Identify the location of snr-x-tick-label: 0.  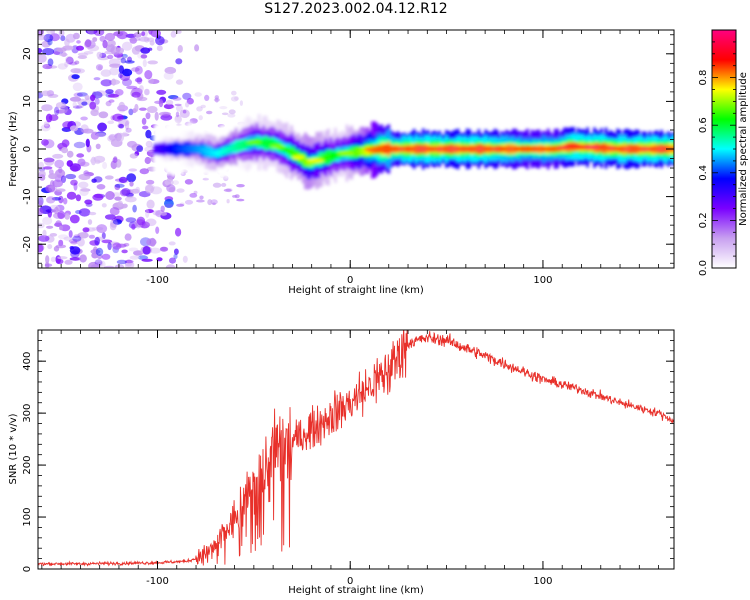
(350, 581).